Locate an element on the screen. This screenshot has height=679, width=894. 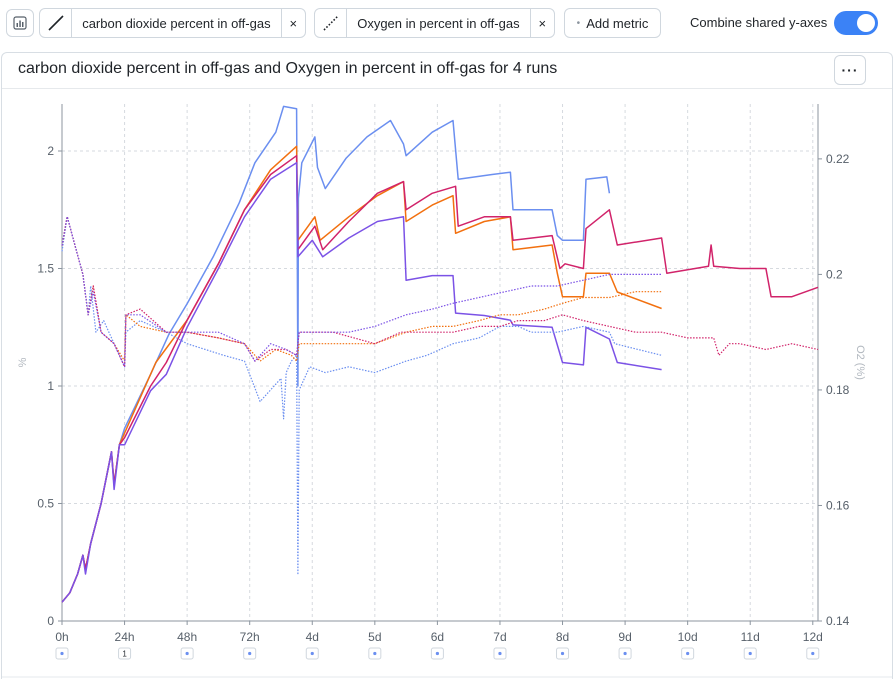
y-tick-label-left: 0 is located at coordinates (50, 621).